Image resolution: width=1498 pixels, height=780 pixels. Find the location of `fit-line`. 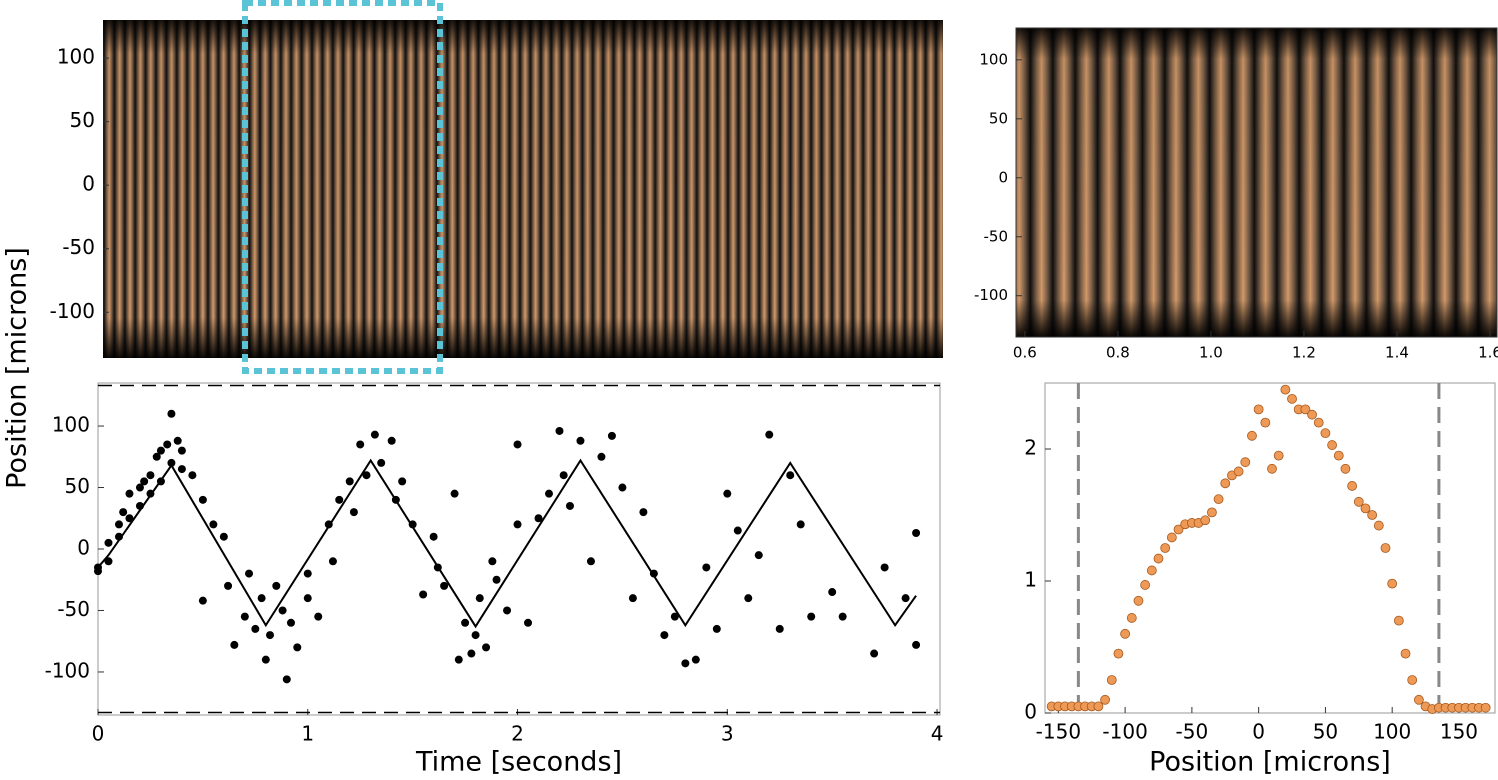

fit-line is located at coordinates (507, 543).